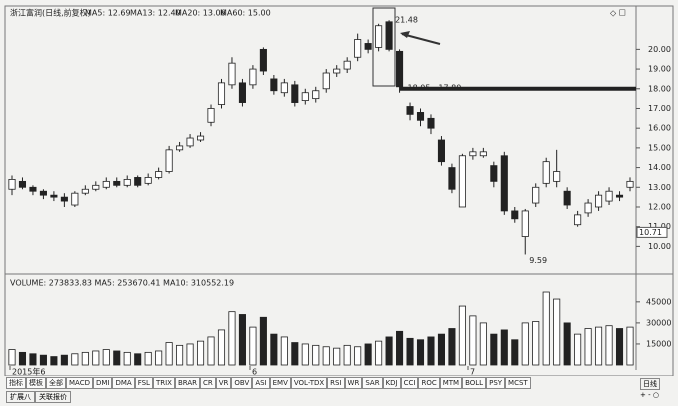  What do you see at coordinates (650, 384) in the screenshot?
I see `period: 日线` at bounding box center [650, 384].